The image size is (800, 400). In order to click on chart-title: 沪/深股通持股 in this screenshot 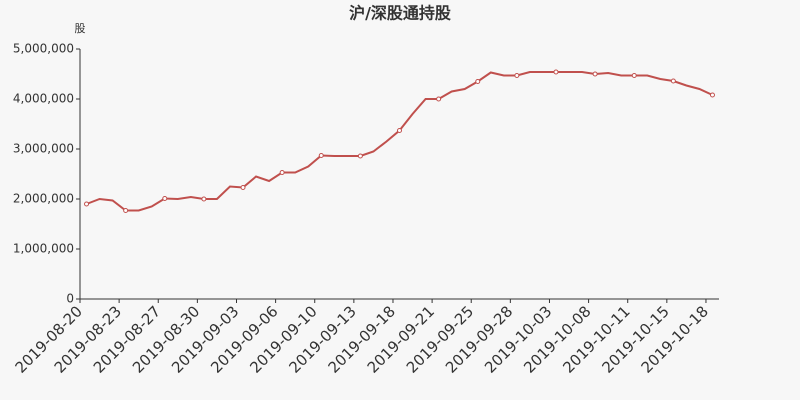, I will do `click(400, 13)`.